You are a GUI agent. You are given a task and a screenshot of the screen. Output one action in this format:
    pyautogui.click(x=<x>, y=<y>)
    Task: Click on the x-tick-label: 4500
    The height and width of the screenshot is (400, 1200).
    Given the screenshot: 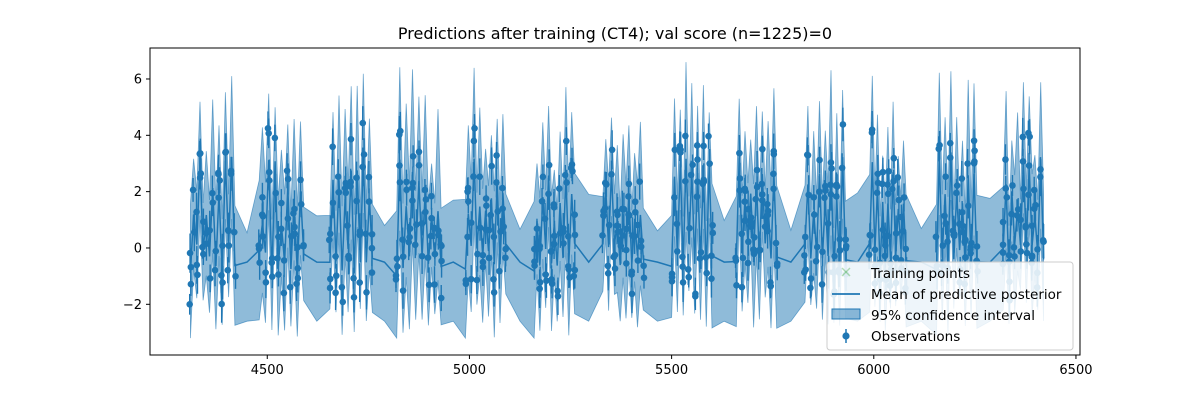 What is the action you would take?
    pyautogui.click(x=267, y=370)
    